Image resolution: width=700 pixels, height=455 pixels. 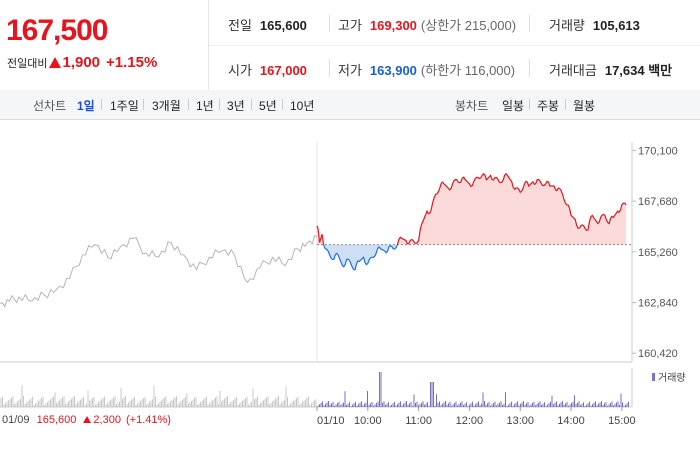 I want to click on change-label: 전일대비, so click(x=27, y=64).